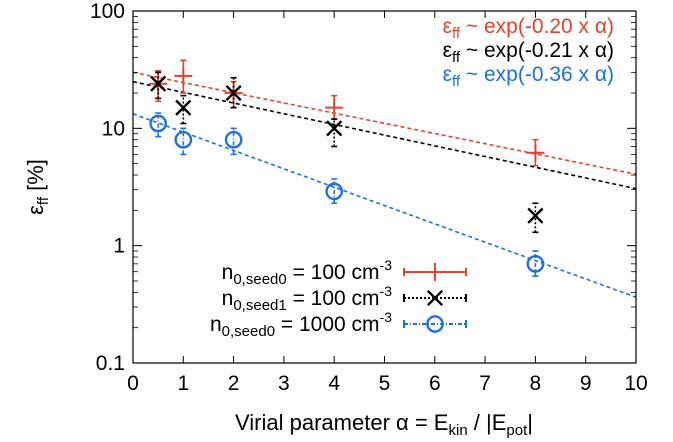  Describe the element at coordinates (530, 422) in the screenshot. I see `x-axis-title-text: |` at that location.